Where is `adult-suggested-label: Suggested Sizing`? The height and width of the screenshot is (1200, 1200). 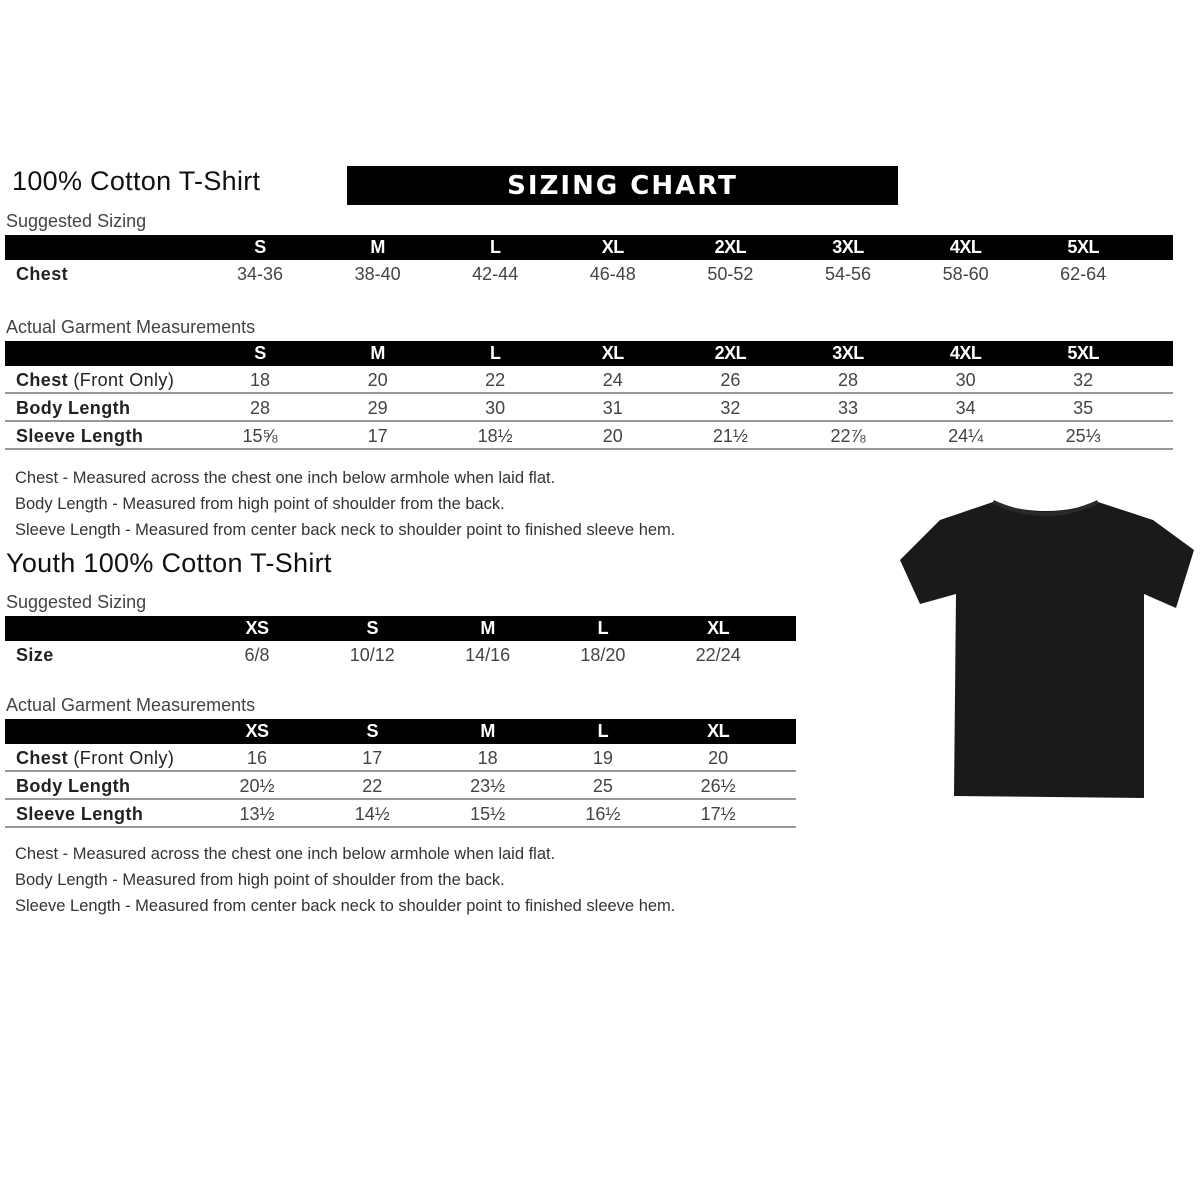 adult-suggested-label: Suggested Sizing is located at coordinates (76, 221).